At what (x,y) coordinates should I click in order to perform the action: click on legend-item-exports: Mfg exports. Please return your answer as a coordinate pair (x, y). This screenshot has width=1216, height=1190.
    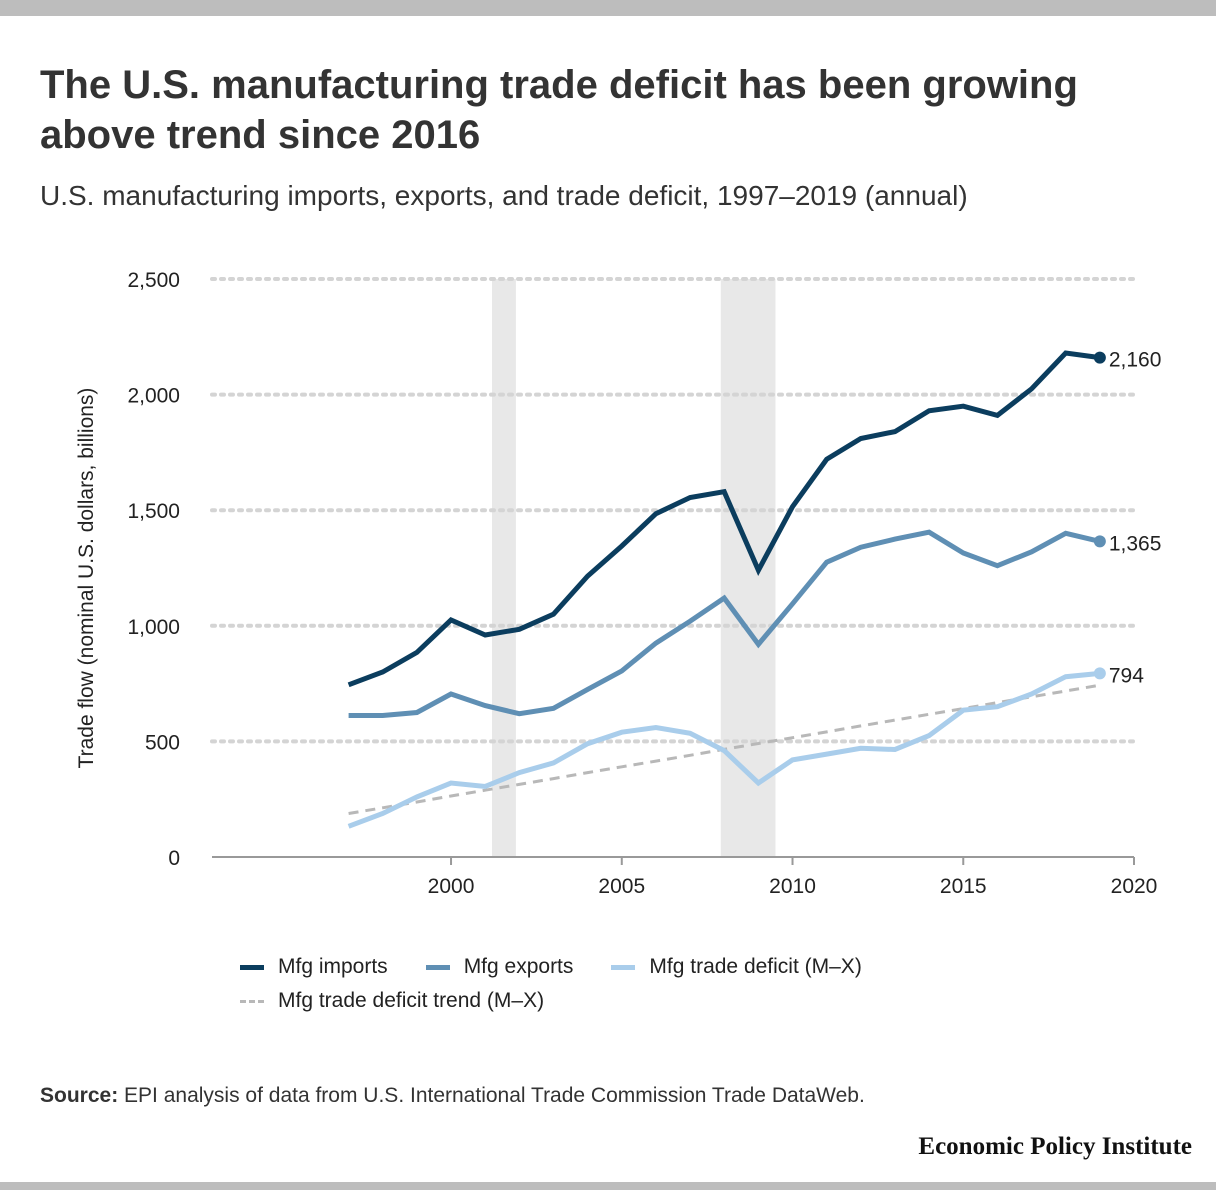
    Looking at the image, I should click on (499, 967).